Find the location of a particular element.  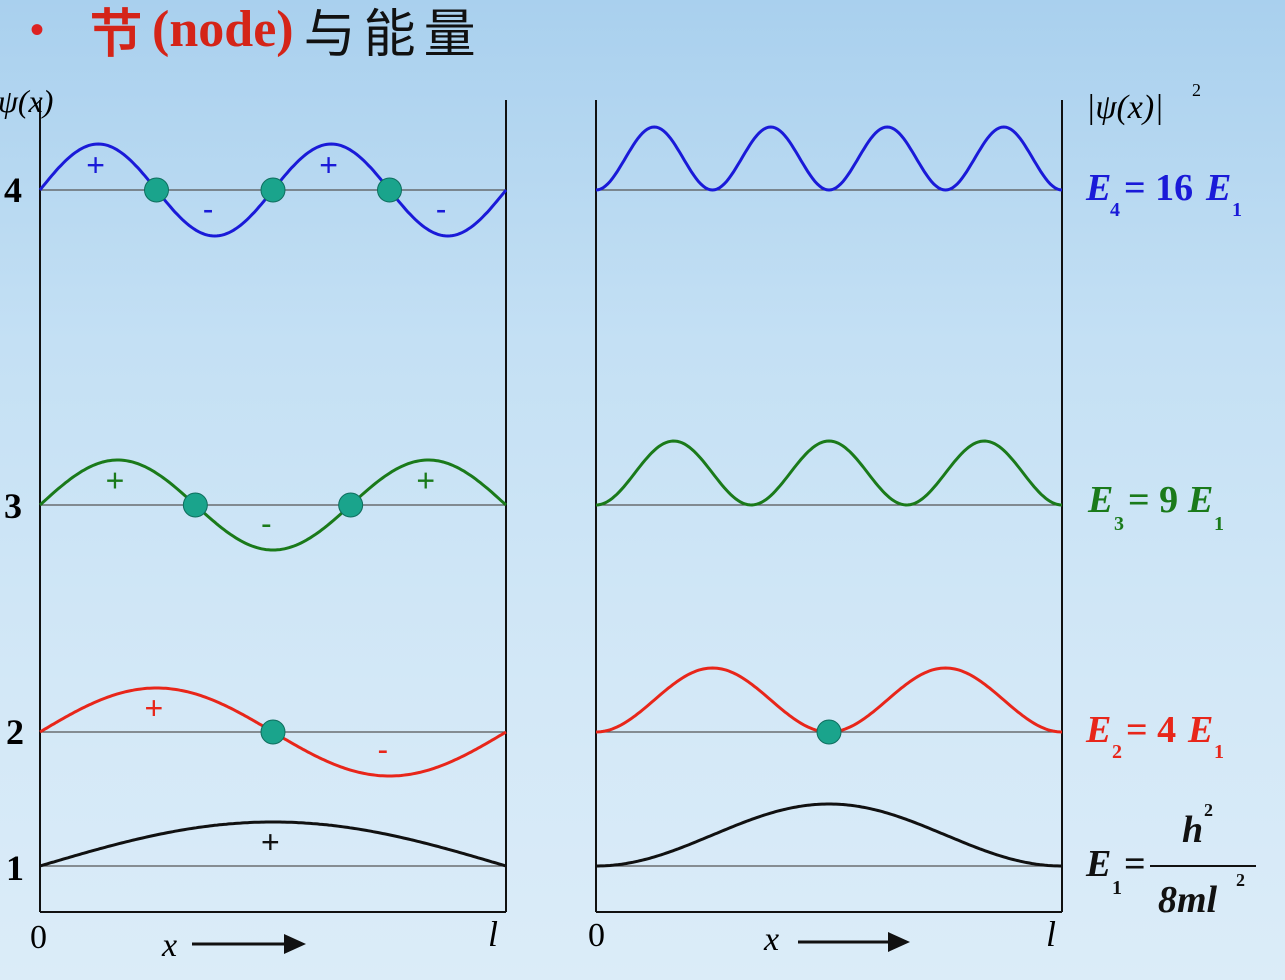

energy-label-1: E 1 = h 2 8ml 2 is located at coordinates (1170, 860).